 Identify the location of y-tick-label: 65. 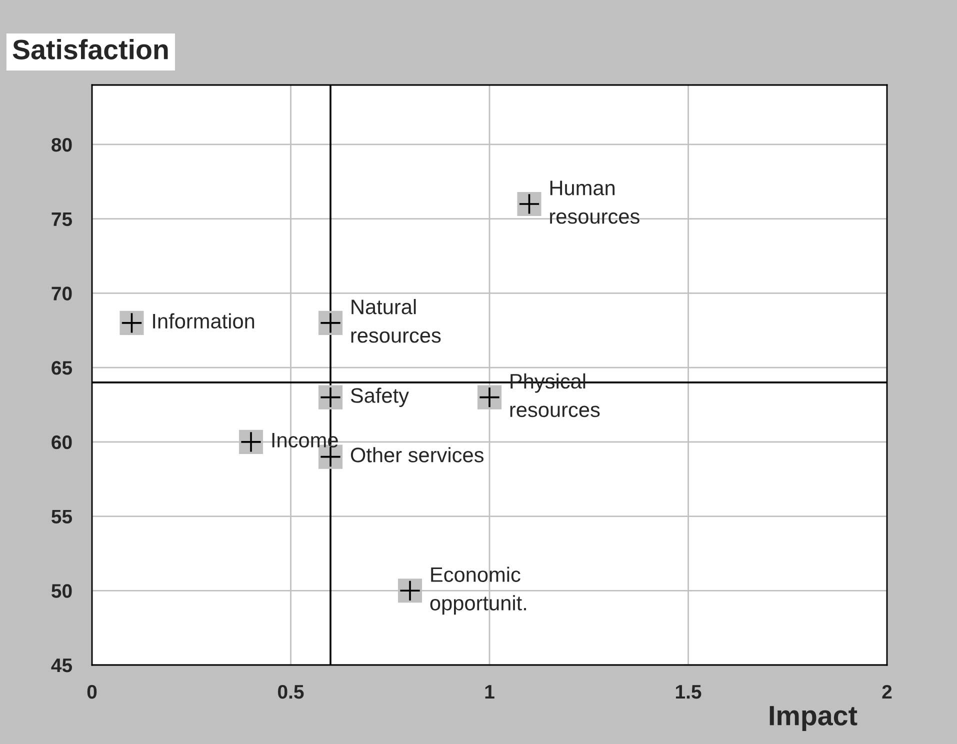
(62, 368).